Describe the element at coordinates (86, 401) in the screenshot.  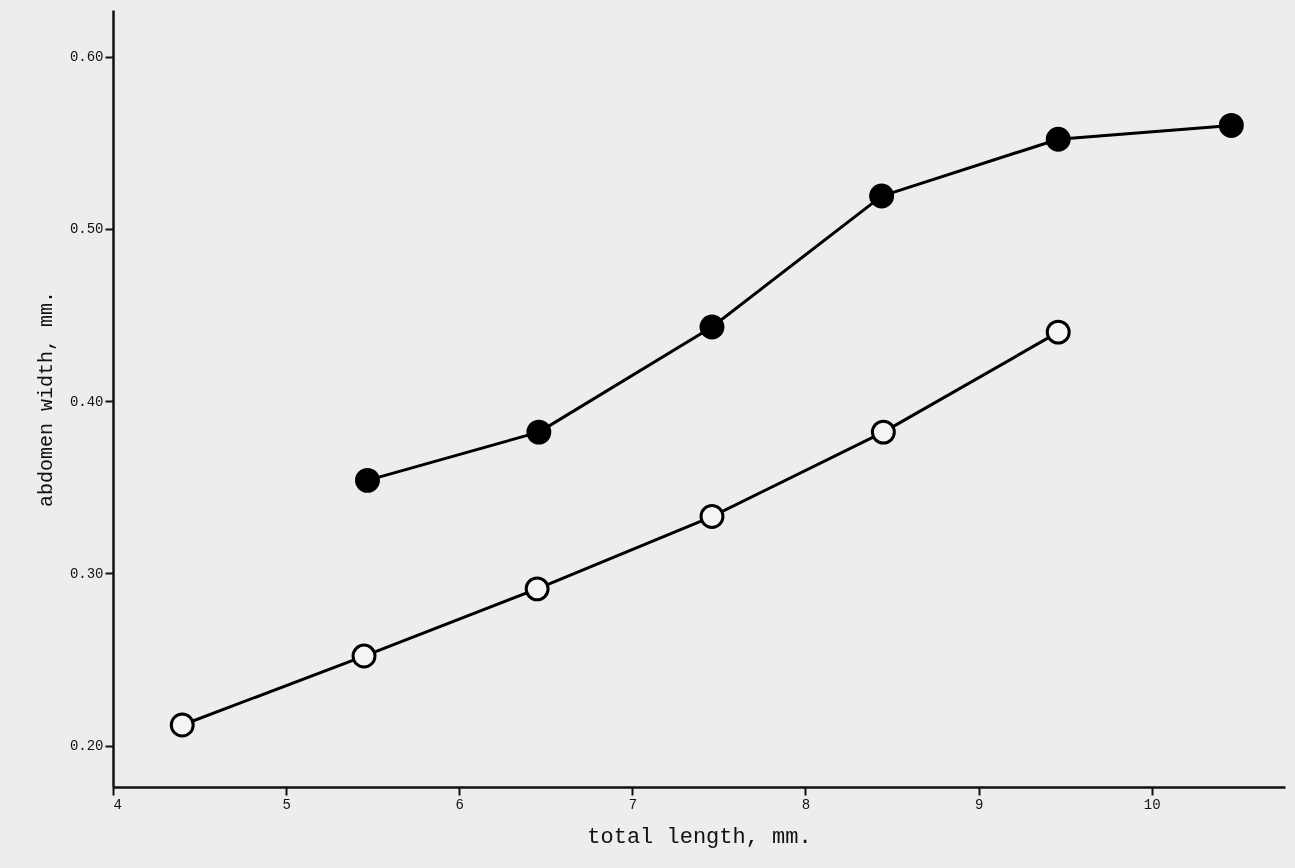
I see `y-tick-label: 0.40` at that location.